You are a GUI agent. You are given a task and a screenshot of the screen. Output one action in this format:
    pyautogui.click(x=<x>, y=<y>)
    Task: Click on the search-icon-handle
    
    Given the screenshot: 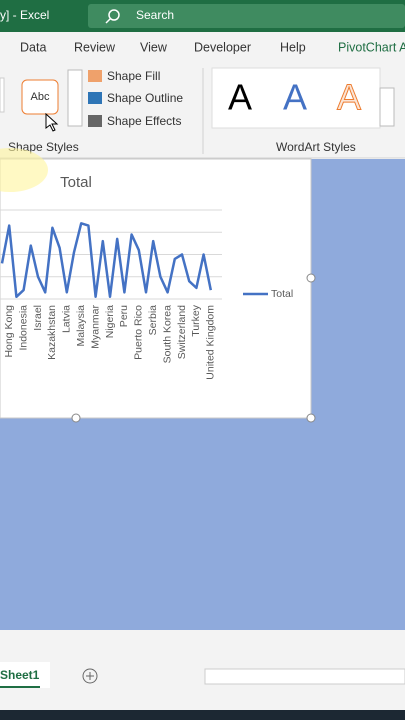 What is the action you would take?
    pyautogui.click(x=108, y=21)
    